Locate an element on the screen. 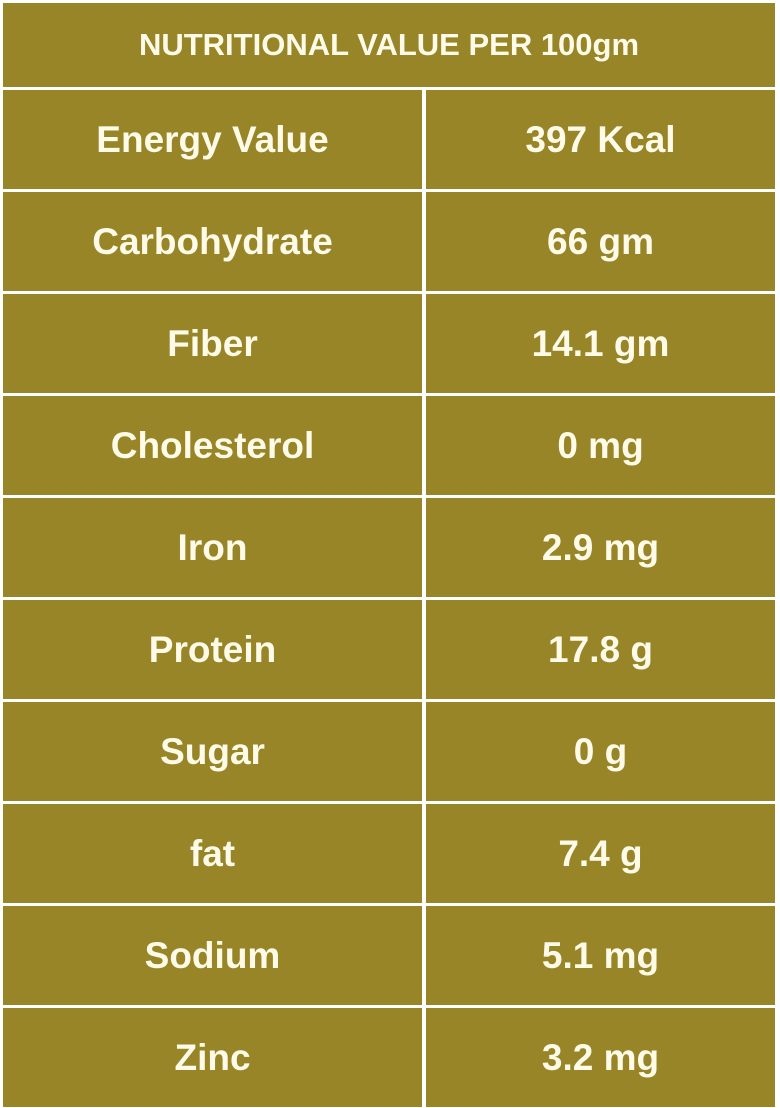 This screenshot has width=780, height=1108. nutrient-value: 0 g is located at coordinates (600, 751).